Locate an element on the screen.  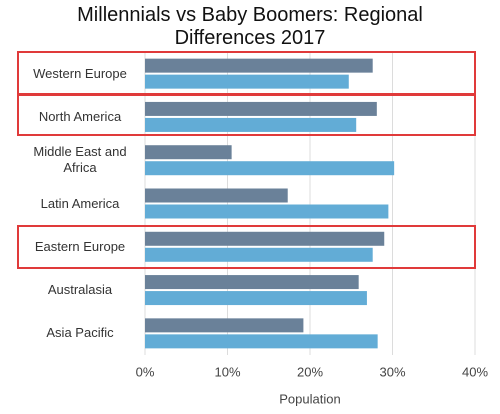
x-tick-label: 0% is located at coordinates (145, 371).